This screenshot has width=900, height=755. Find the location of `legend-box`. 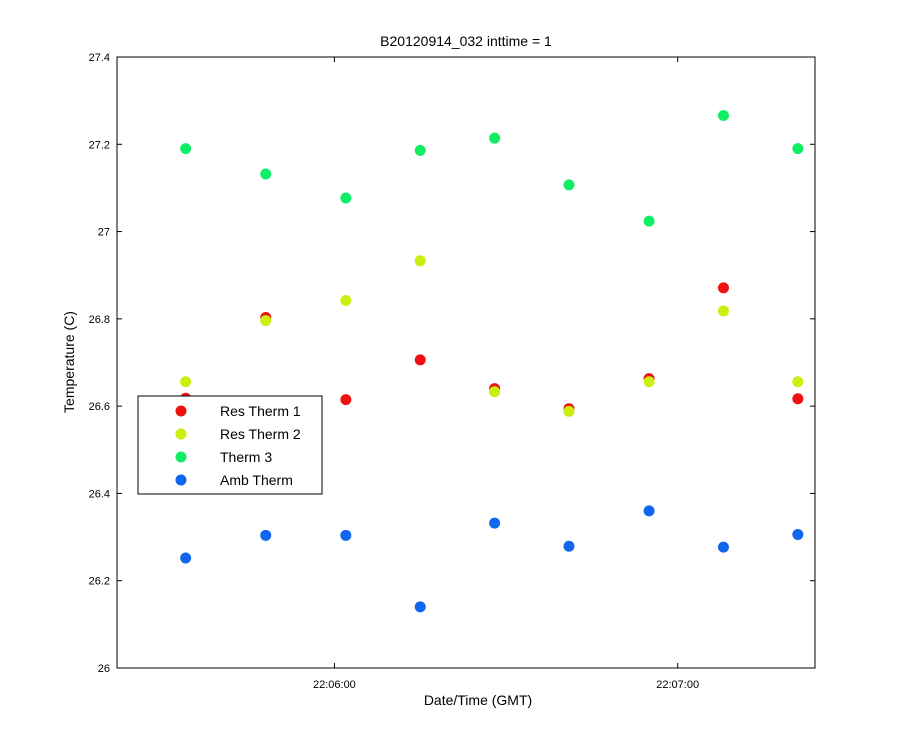

legend-box is located at coordinates (230, 445).